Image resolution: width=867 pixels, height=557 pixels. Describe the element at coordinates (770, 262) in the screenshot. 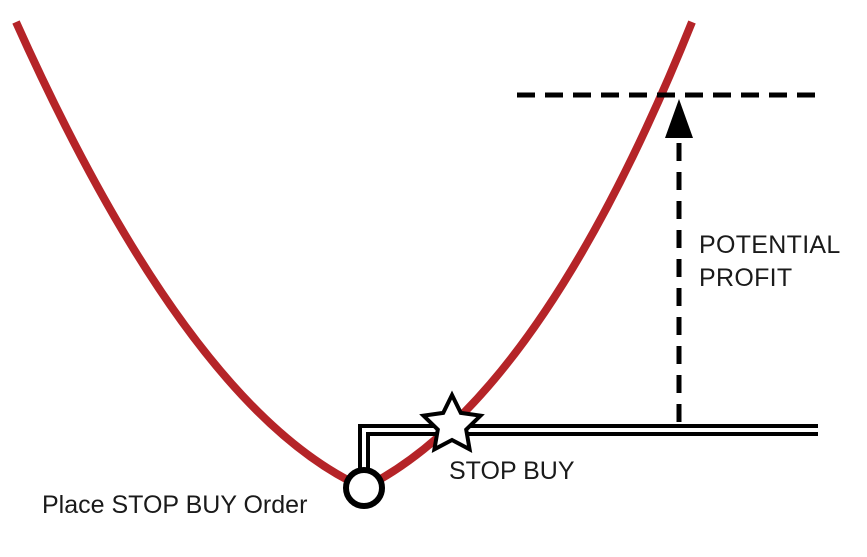

I see `potential-profit-label: POTENTIAL PROFIT` at that location.